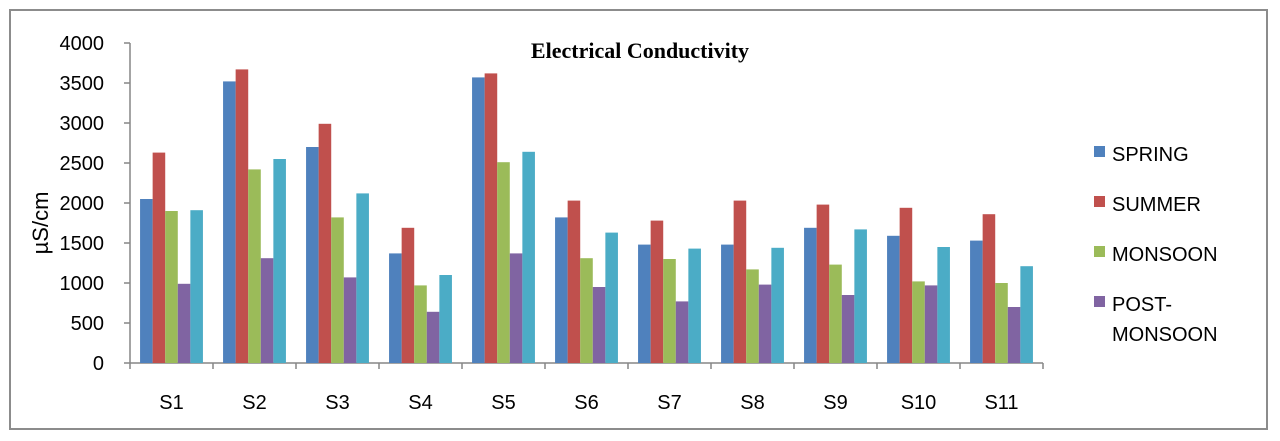  I want to click on x-tick-label: S5, so click(503, 403).